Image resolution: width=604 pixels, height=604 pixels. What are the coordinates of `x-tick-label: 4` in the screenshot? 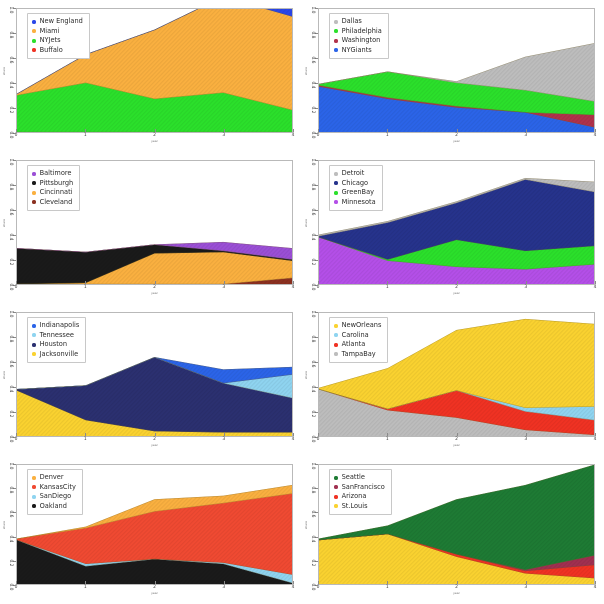 It's located at (293, 135).